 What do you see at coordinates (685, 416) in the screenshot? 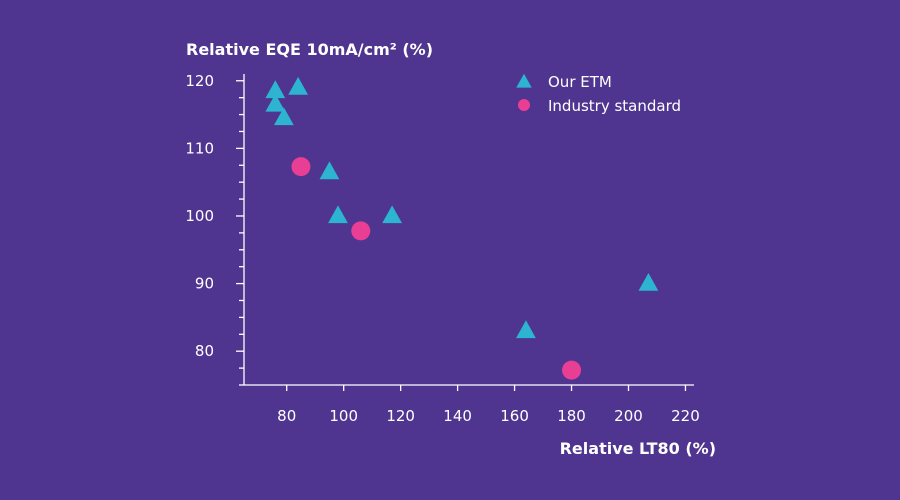
I see `x-tick-label-220: 220` at bounding box center [685, 416].